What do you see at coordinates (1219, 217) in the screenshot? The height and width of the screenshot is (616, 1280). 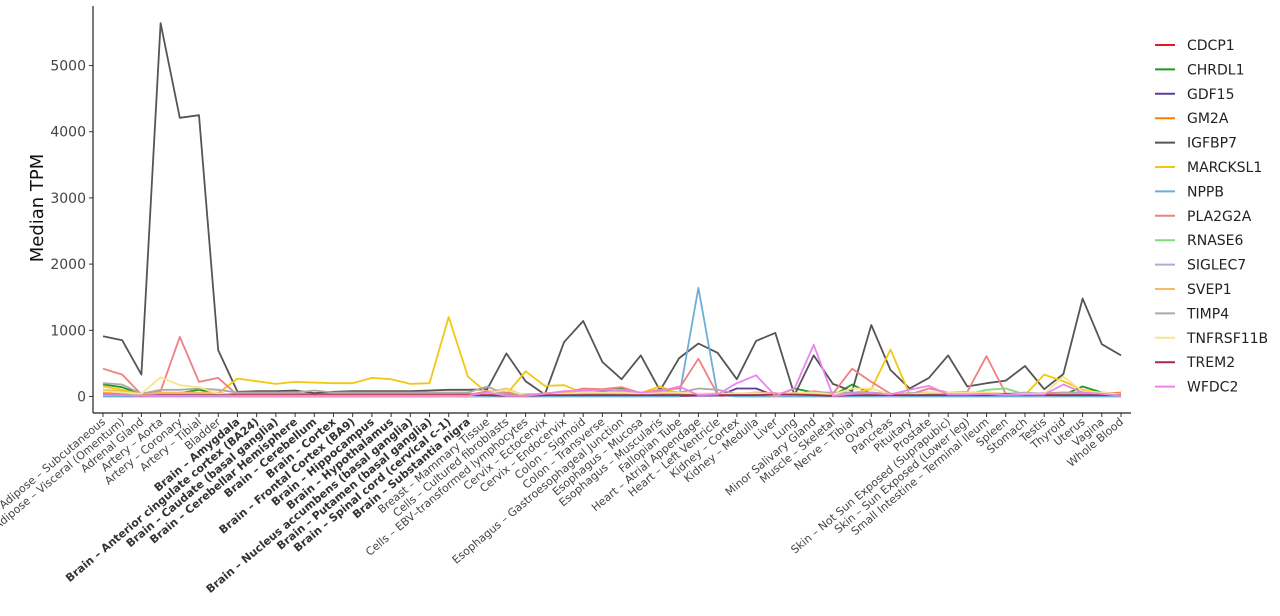 I see `legend-label: PLA2G2A` at bounding box center [1219, 217].